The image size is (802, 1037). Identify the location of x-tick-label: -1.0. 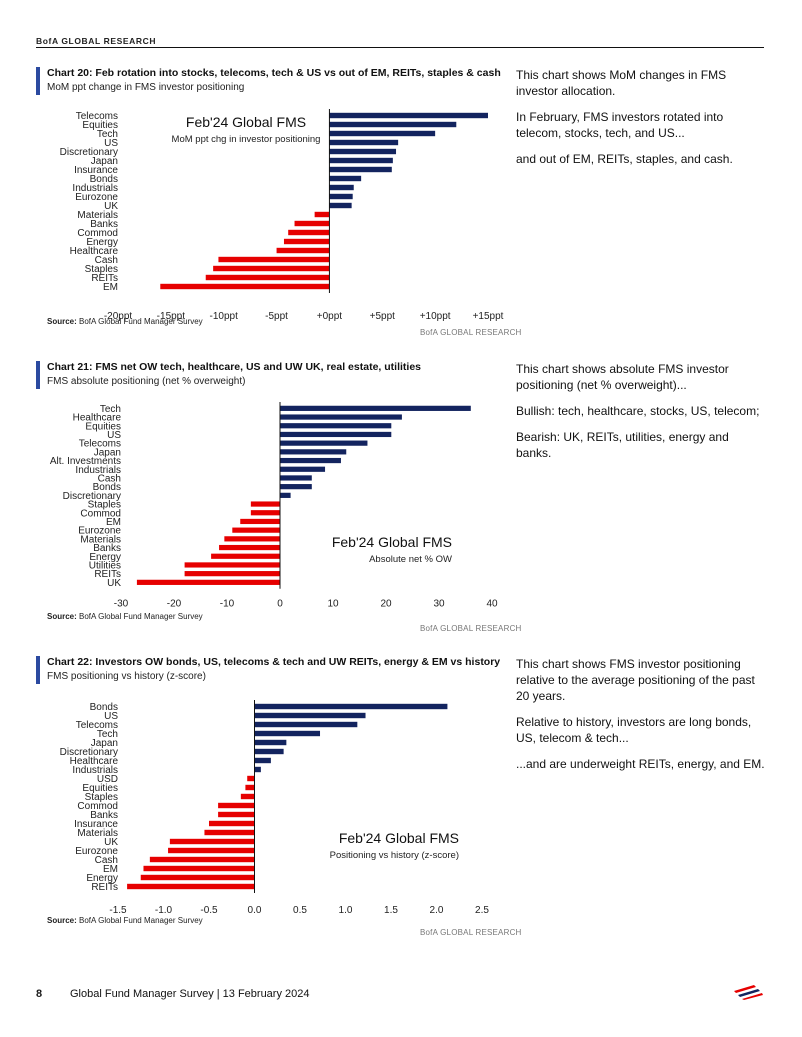
(164, 910).